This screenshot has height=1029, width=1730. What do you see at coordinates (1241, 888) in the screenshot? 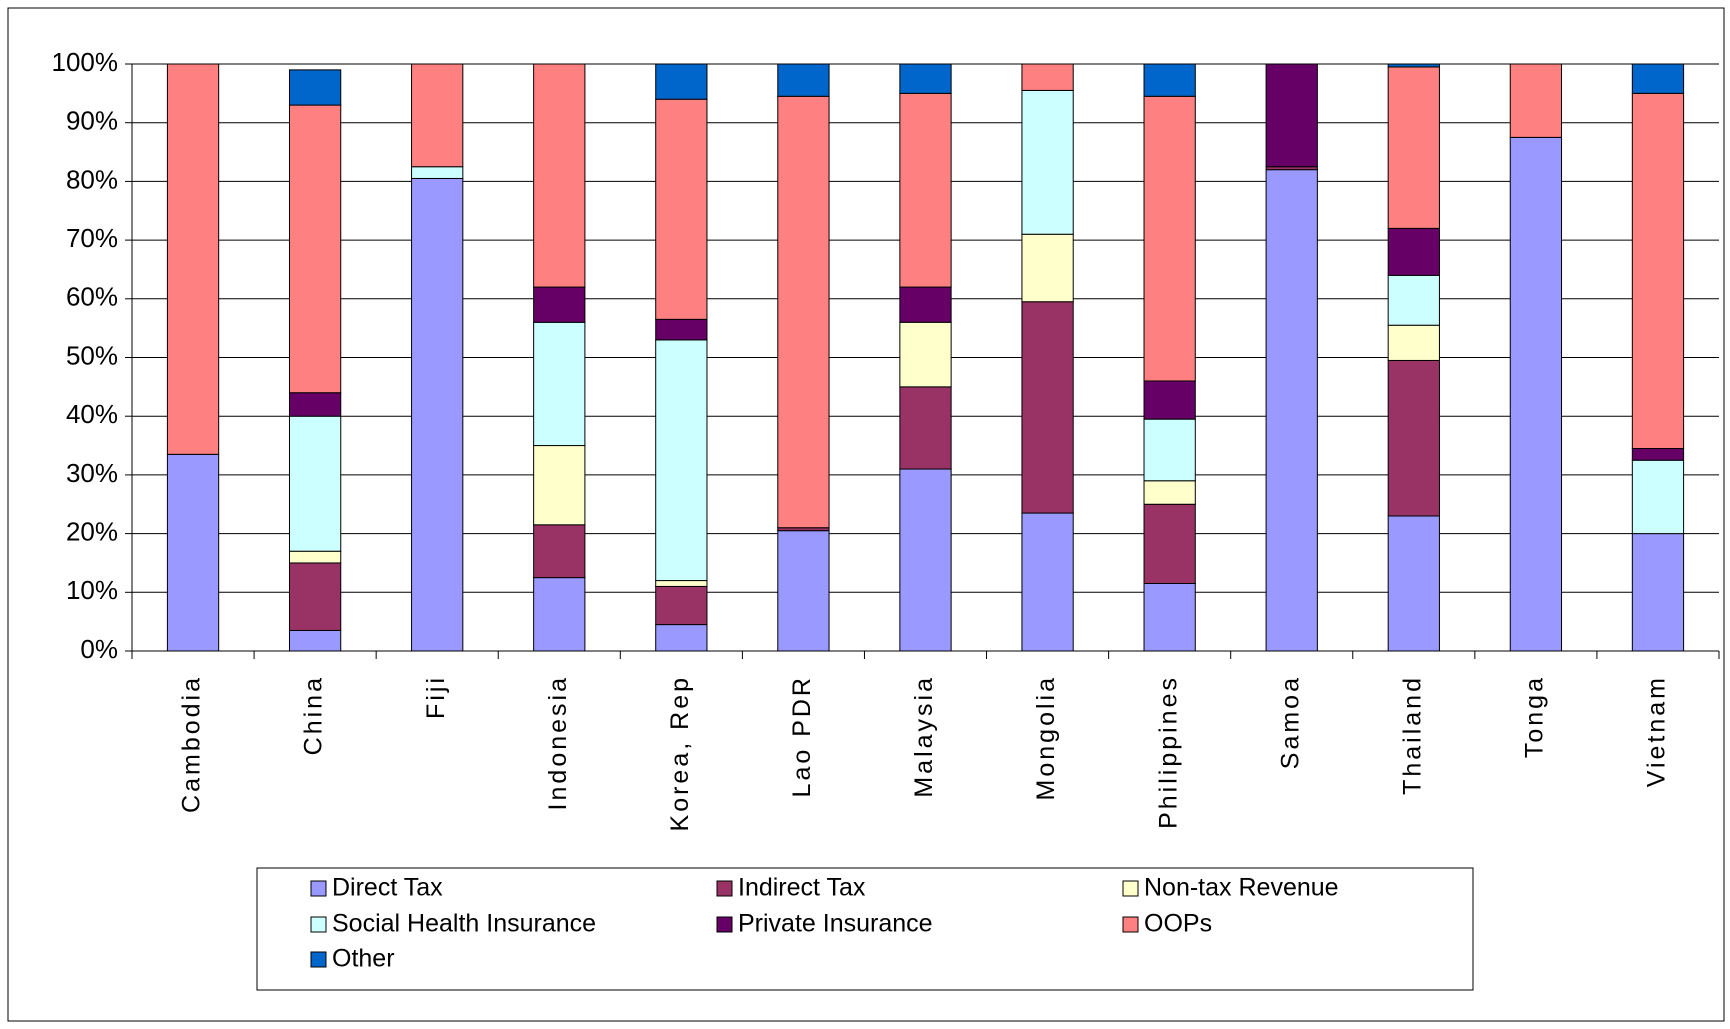
I see `legend-label: Non-tax Revenue` at bounding box center [1241, 888].